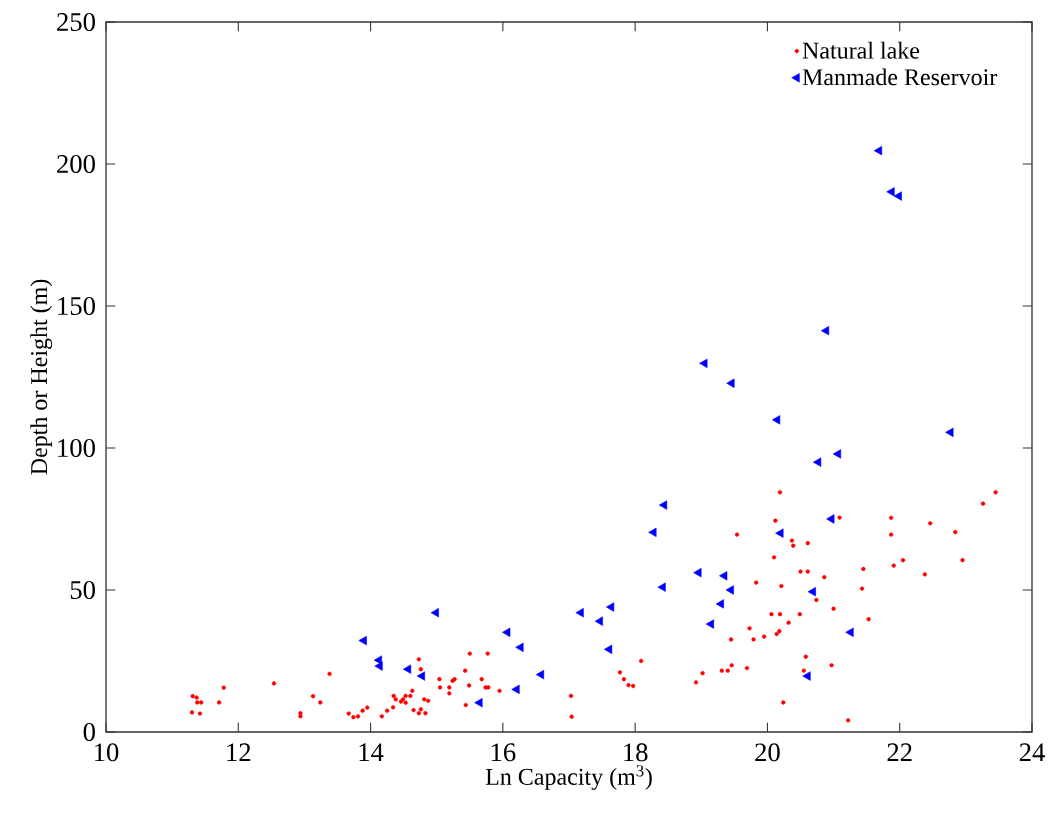  I want to click on legend-label: Natural lake, so click(861, 50).